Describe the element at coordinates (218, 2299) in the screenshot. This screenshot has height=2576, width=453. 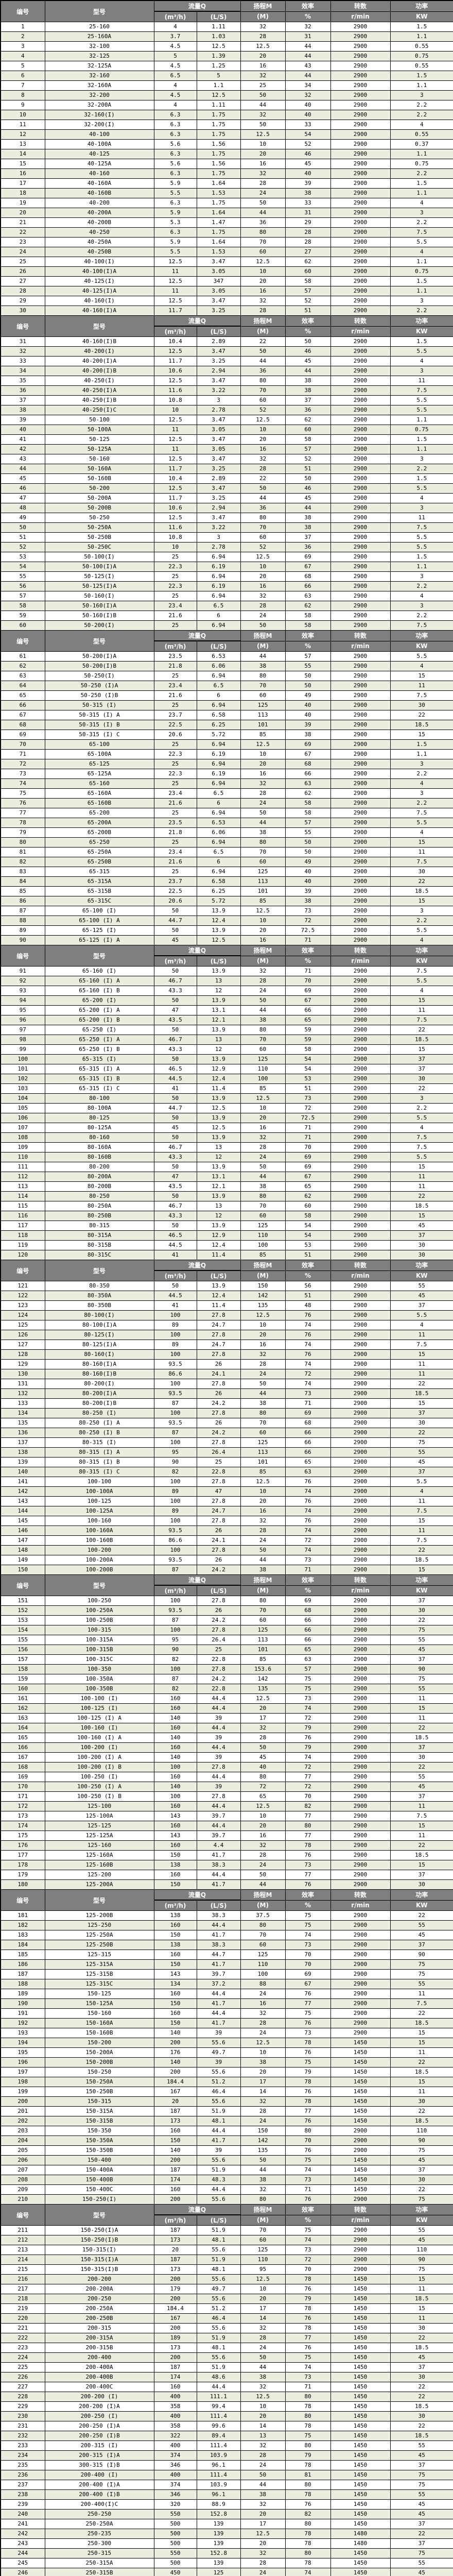
I see `cell-flow-ls: 55.6` at that location.